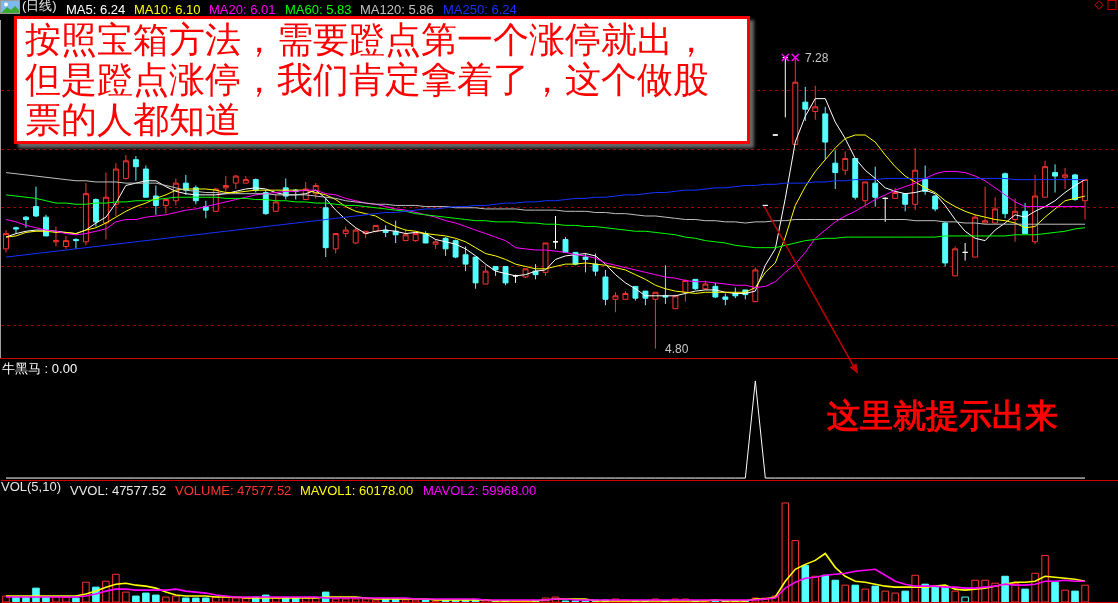 The height and width of the screenshot is (603, 1118). Describe the element at coordinates (677, 349) in the screenshot. I see `annotation: 4.80` at that location.